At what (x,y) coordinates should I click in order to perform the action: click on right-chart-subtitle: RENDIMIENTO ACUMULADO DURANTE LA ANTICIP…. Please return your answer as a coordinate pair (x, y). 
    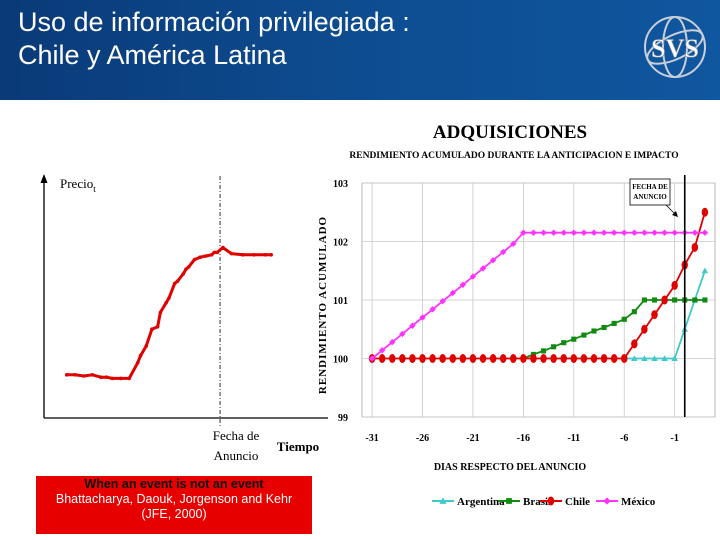
    Looking at the image, I should click on (513, 156).